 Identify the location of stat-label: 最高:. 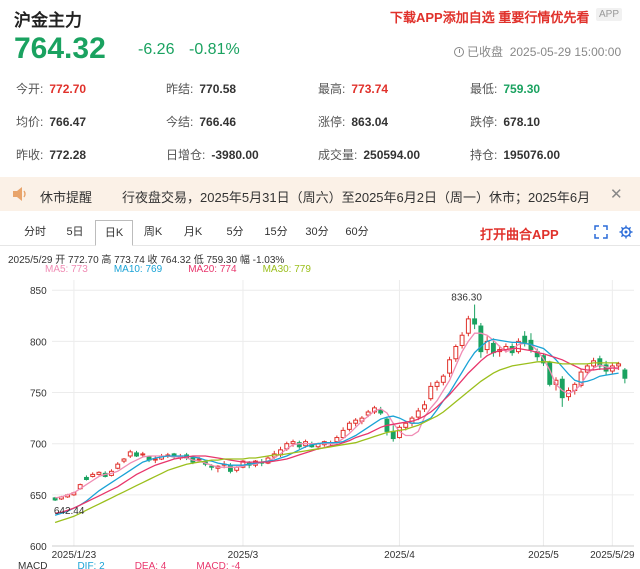
(332, 89).